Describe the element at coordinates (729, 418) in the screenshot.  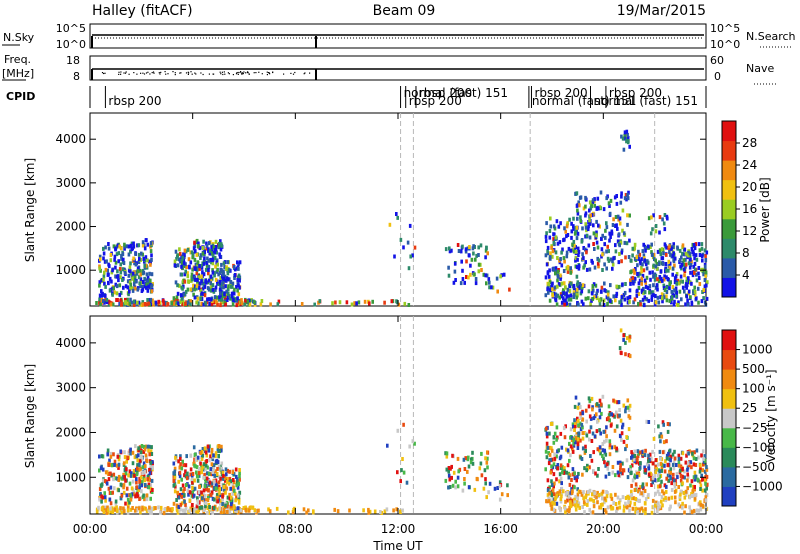
I see `colorbar-swatch` at that location.